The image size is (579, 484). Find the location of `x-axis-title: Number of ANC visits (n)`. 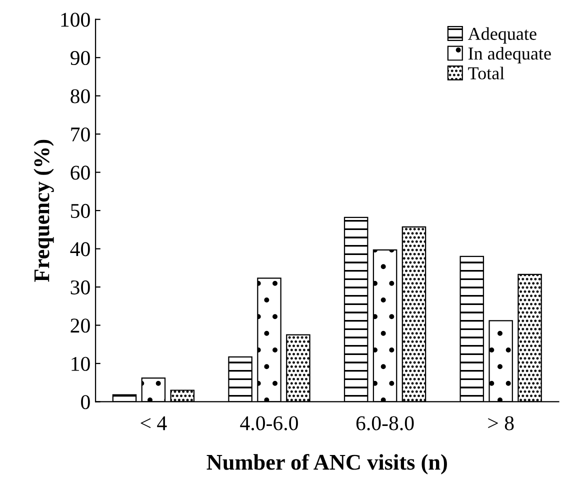

x-axis-title: Number of ANC visits (n) is located at coordinates (326, 464).